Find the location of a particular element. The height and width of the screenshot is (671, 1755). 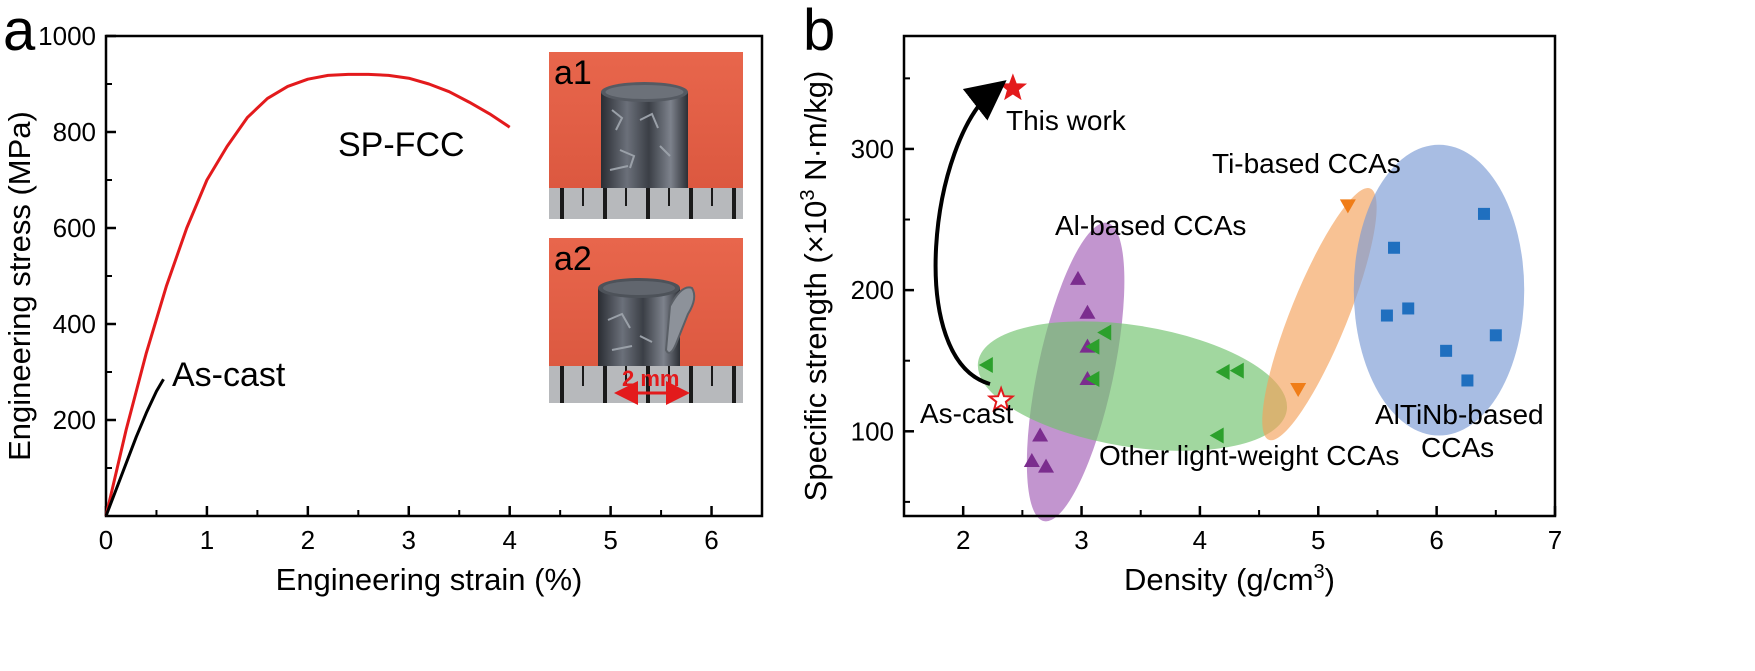

as-cast-curve-label: As-cast is located at coordinates (229, 375).